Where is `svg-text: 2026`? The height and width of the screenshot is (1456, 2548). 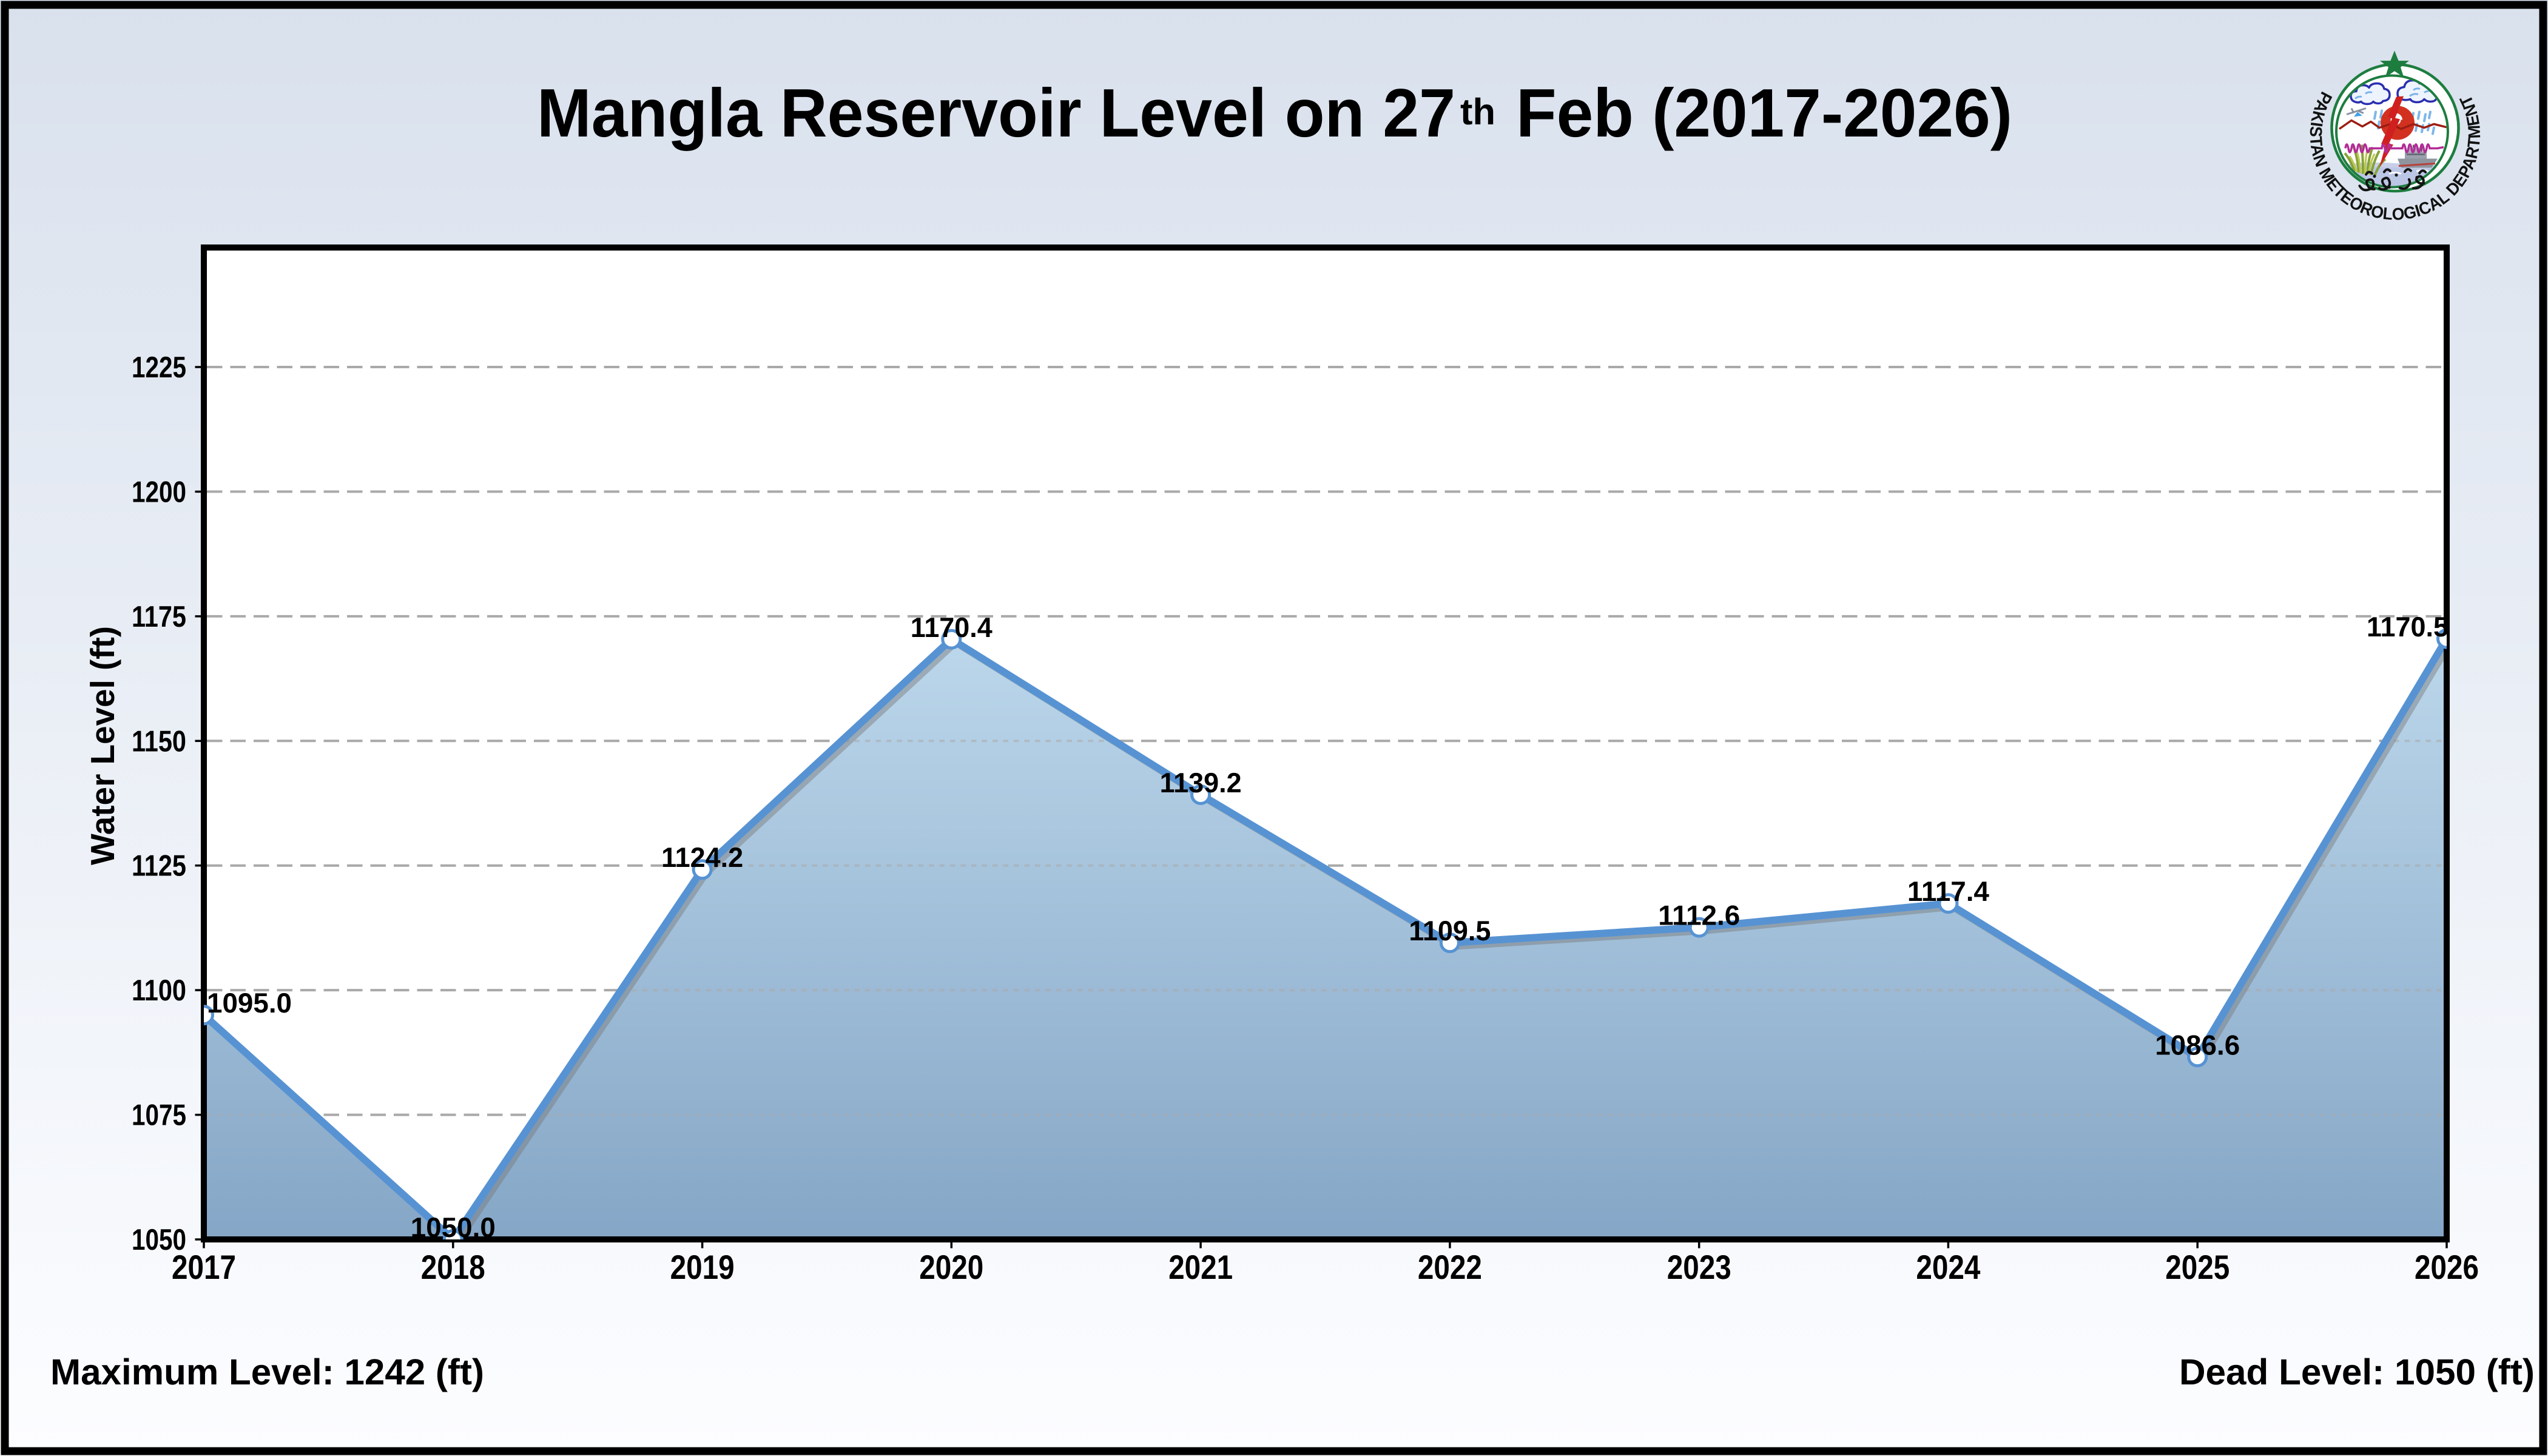 svg-text: 2026 is located at coordinates (2447, 1267).